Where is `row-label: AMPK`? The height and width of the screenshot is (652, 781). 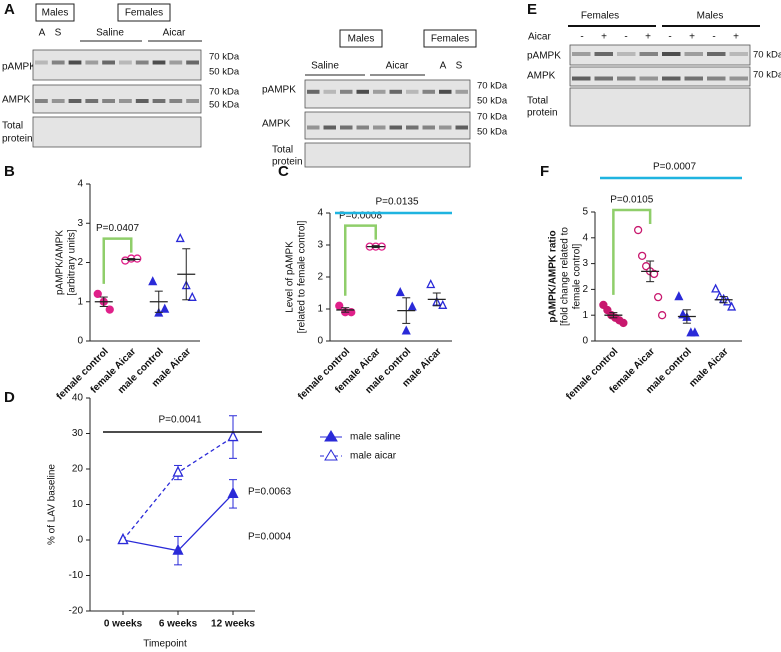 row-label: AMPK is located at coordinates (16, 100).